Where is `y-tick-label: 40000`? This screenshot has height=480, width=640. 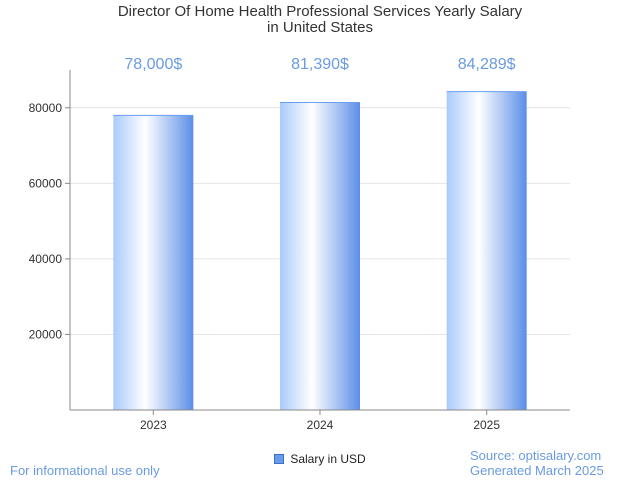
y-tick-label: 40000 is located at coordinates (46, 259).